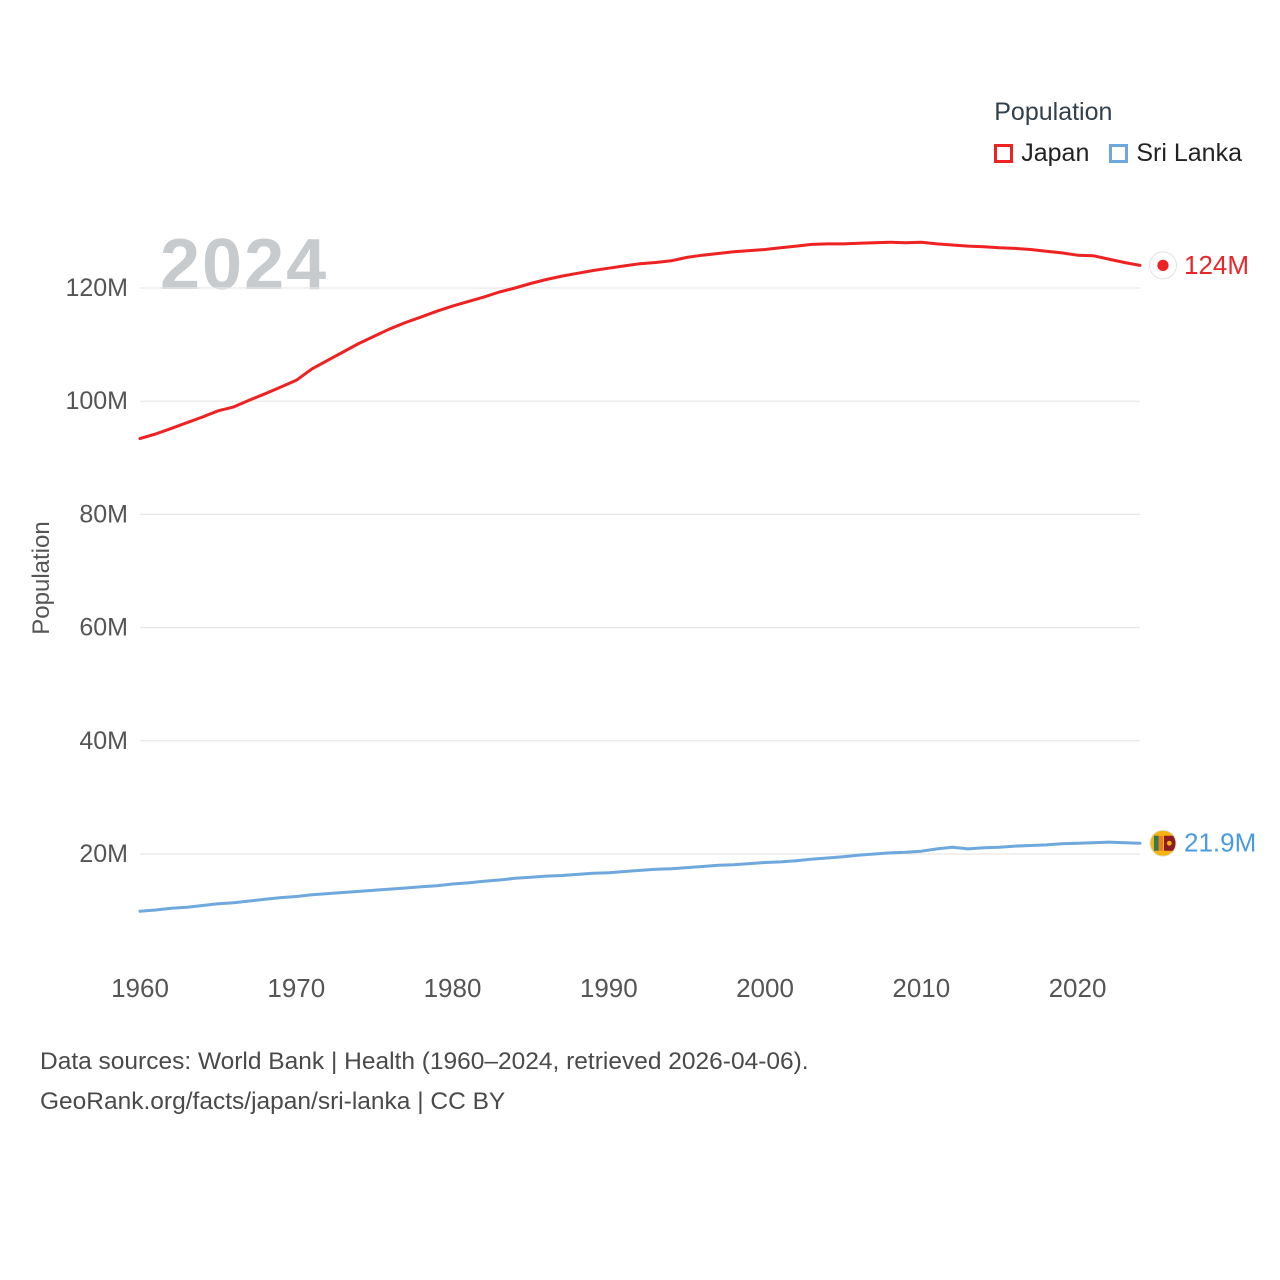  What do you see at coordinates (41, 578) in the screenshot?
I see `y-axis-title: Population` at bounding box center [41, 578].